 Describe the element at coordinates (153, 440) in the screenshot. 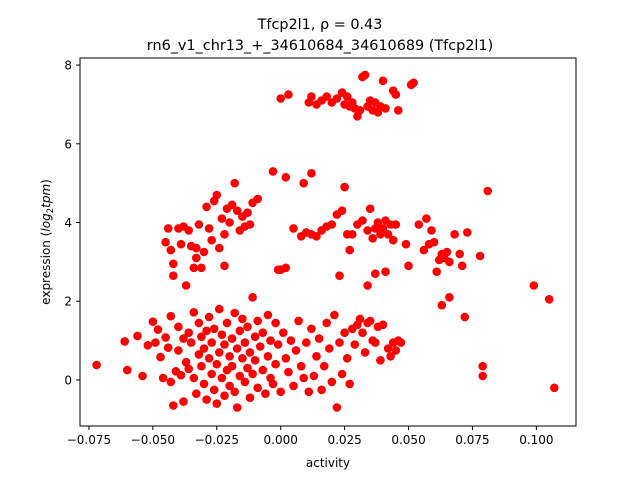

I see `x-tick-label: −0.050` at that location.